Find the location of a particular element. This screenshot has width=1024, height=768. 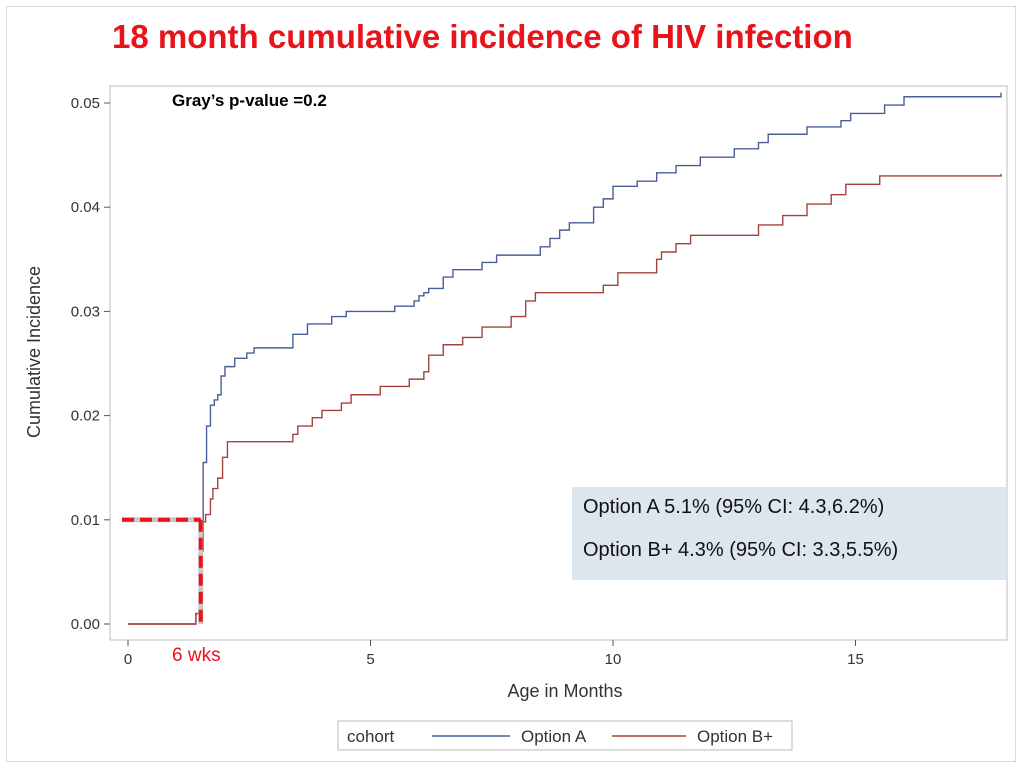

ci-option-a: Option A 5.1% (95% CI: 4.3,6.2%) is located at coordinates (734, 507).